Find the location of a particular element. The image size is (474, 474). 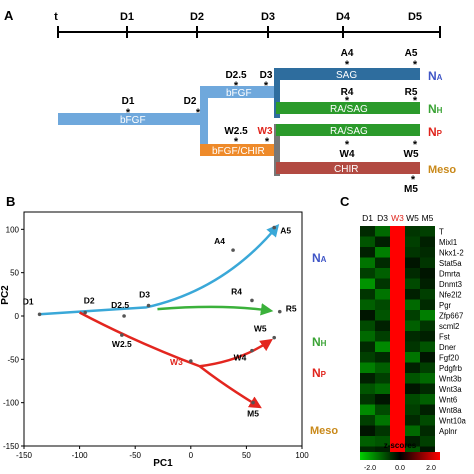

sample-star-w25: * is located at coordinates (236, 142).